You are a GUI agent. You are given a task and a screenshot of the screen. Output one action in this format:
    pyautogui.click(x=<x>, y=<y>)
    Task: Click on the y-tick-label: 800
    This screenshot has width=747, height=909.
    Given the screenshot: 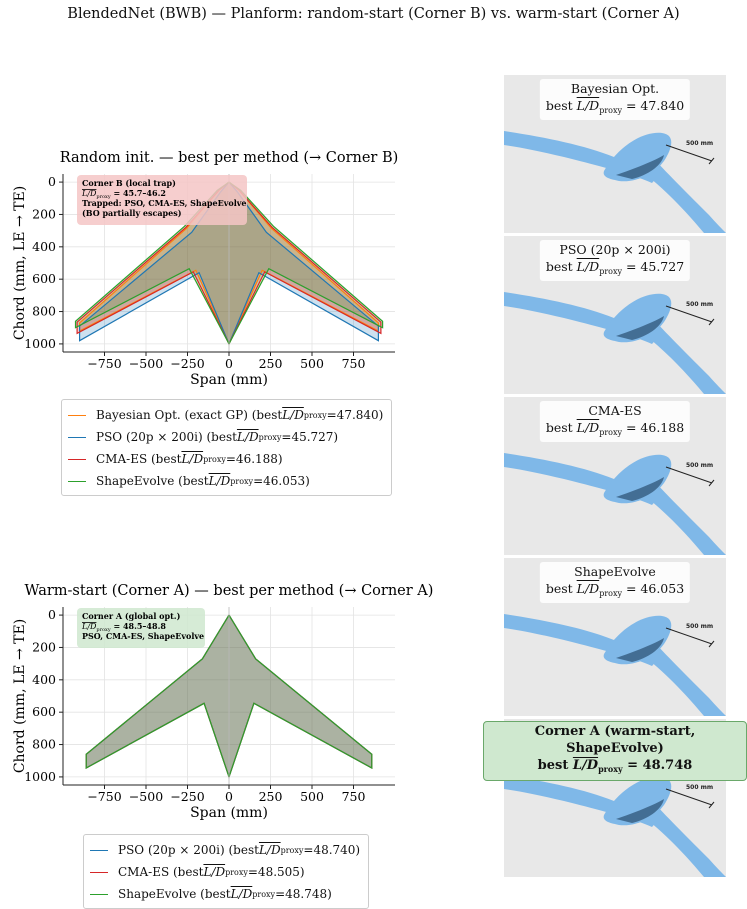 What is the action you would take?
    pyautogui.click(x=44, y=311)
    